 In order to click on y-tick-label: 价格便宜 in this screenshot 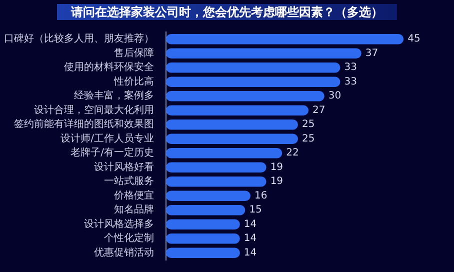, I will do `click(133, 195)`.